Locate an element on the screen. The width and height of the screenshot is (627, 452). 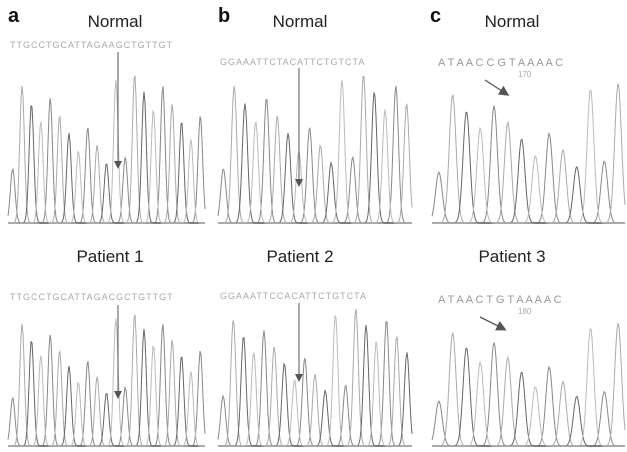
sequence: A T A A C C G T A A A A C is located at coordinates (500, 63).